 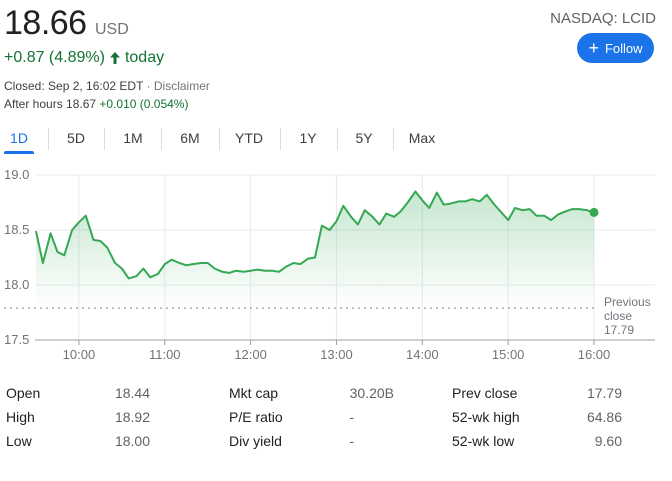 I want to click on closed-text: Closed: Sep 2, 16:02 EDT, so click(x=74, y=86).